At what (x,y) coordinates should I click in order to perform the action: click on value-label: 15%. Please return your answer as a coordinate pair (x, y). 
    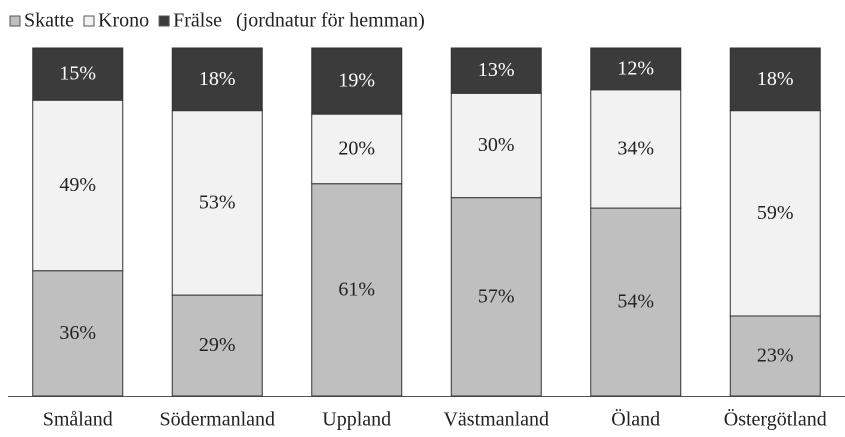
    Looking at the image, I should click on (77, 74).